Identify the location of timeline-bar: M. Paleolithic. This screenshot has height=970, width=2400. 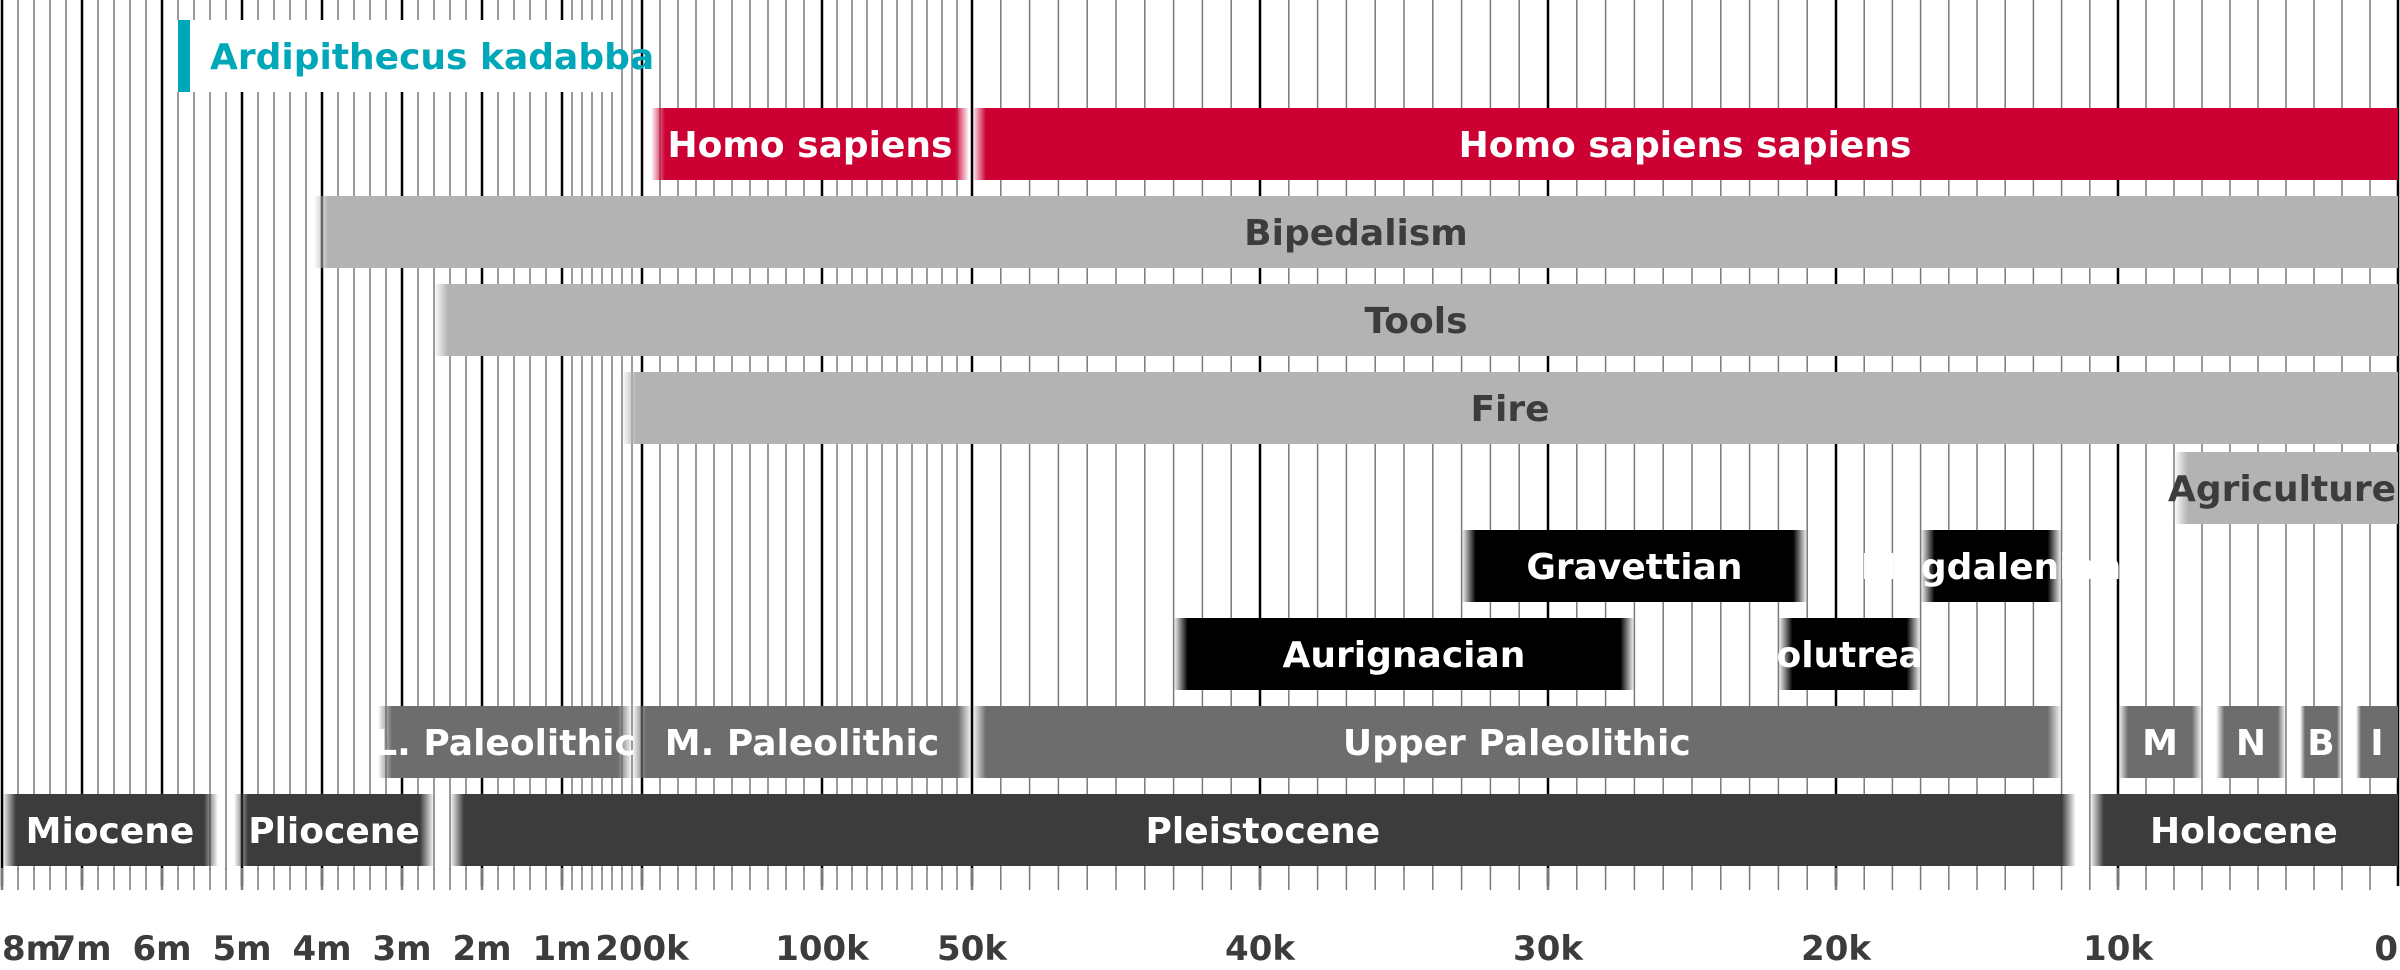
(802, 742).